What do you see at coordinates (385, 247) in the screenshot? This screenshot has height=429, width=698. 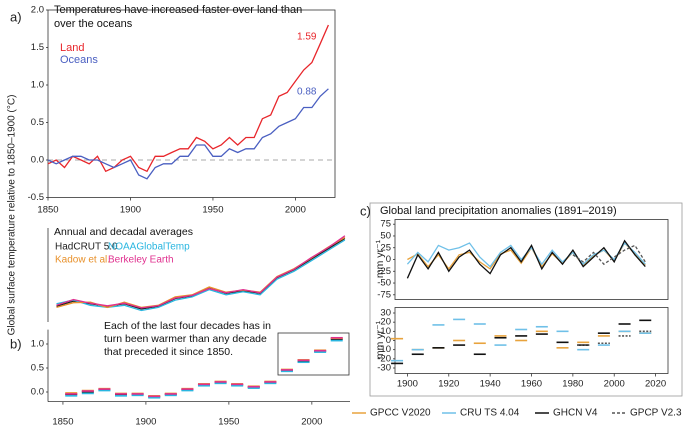 I see `y-tick-label: 25` at bounding box center [385, 247].